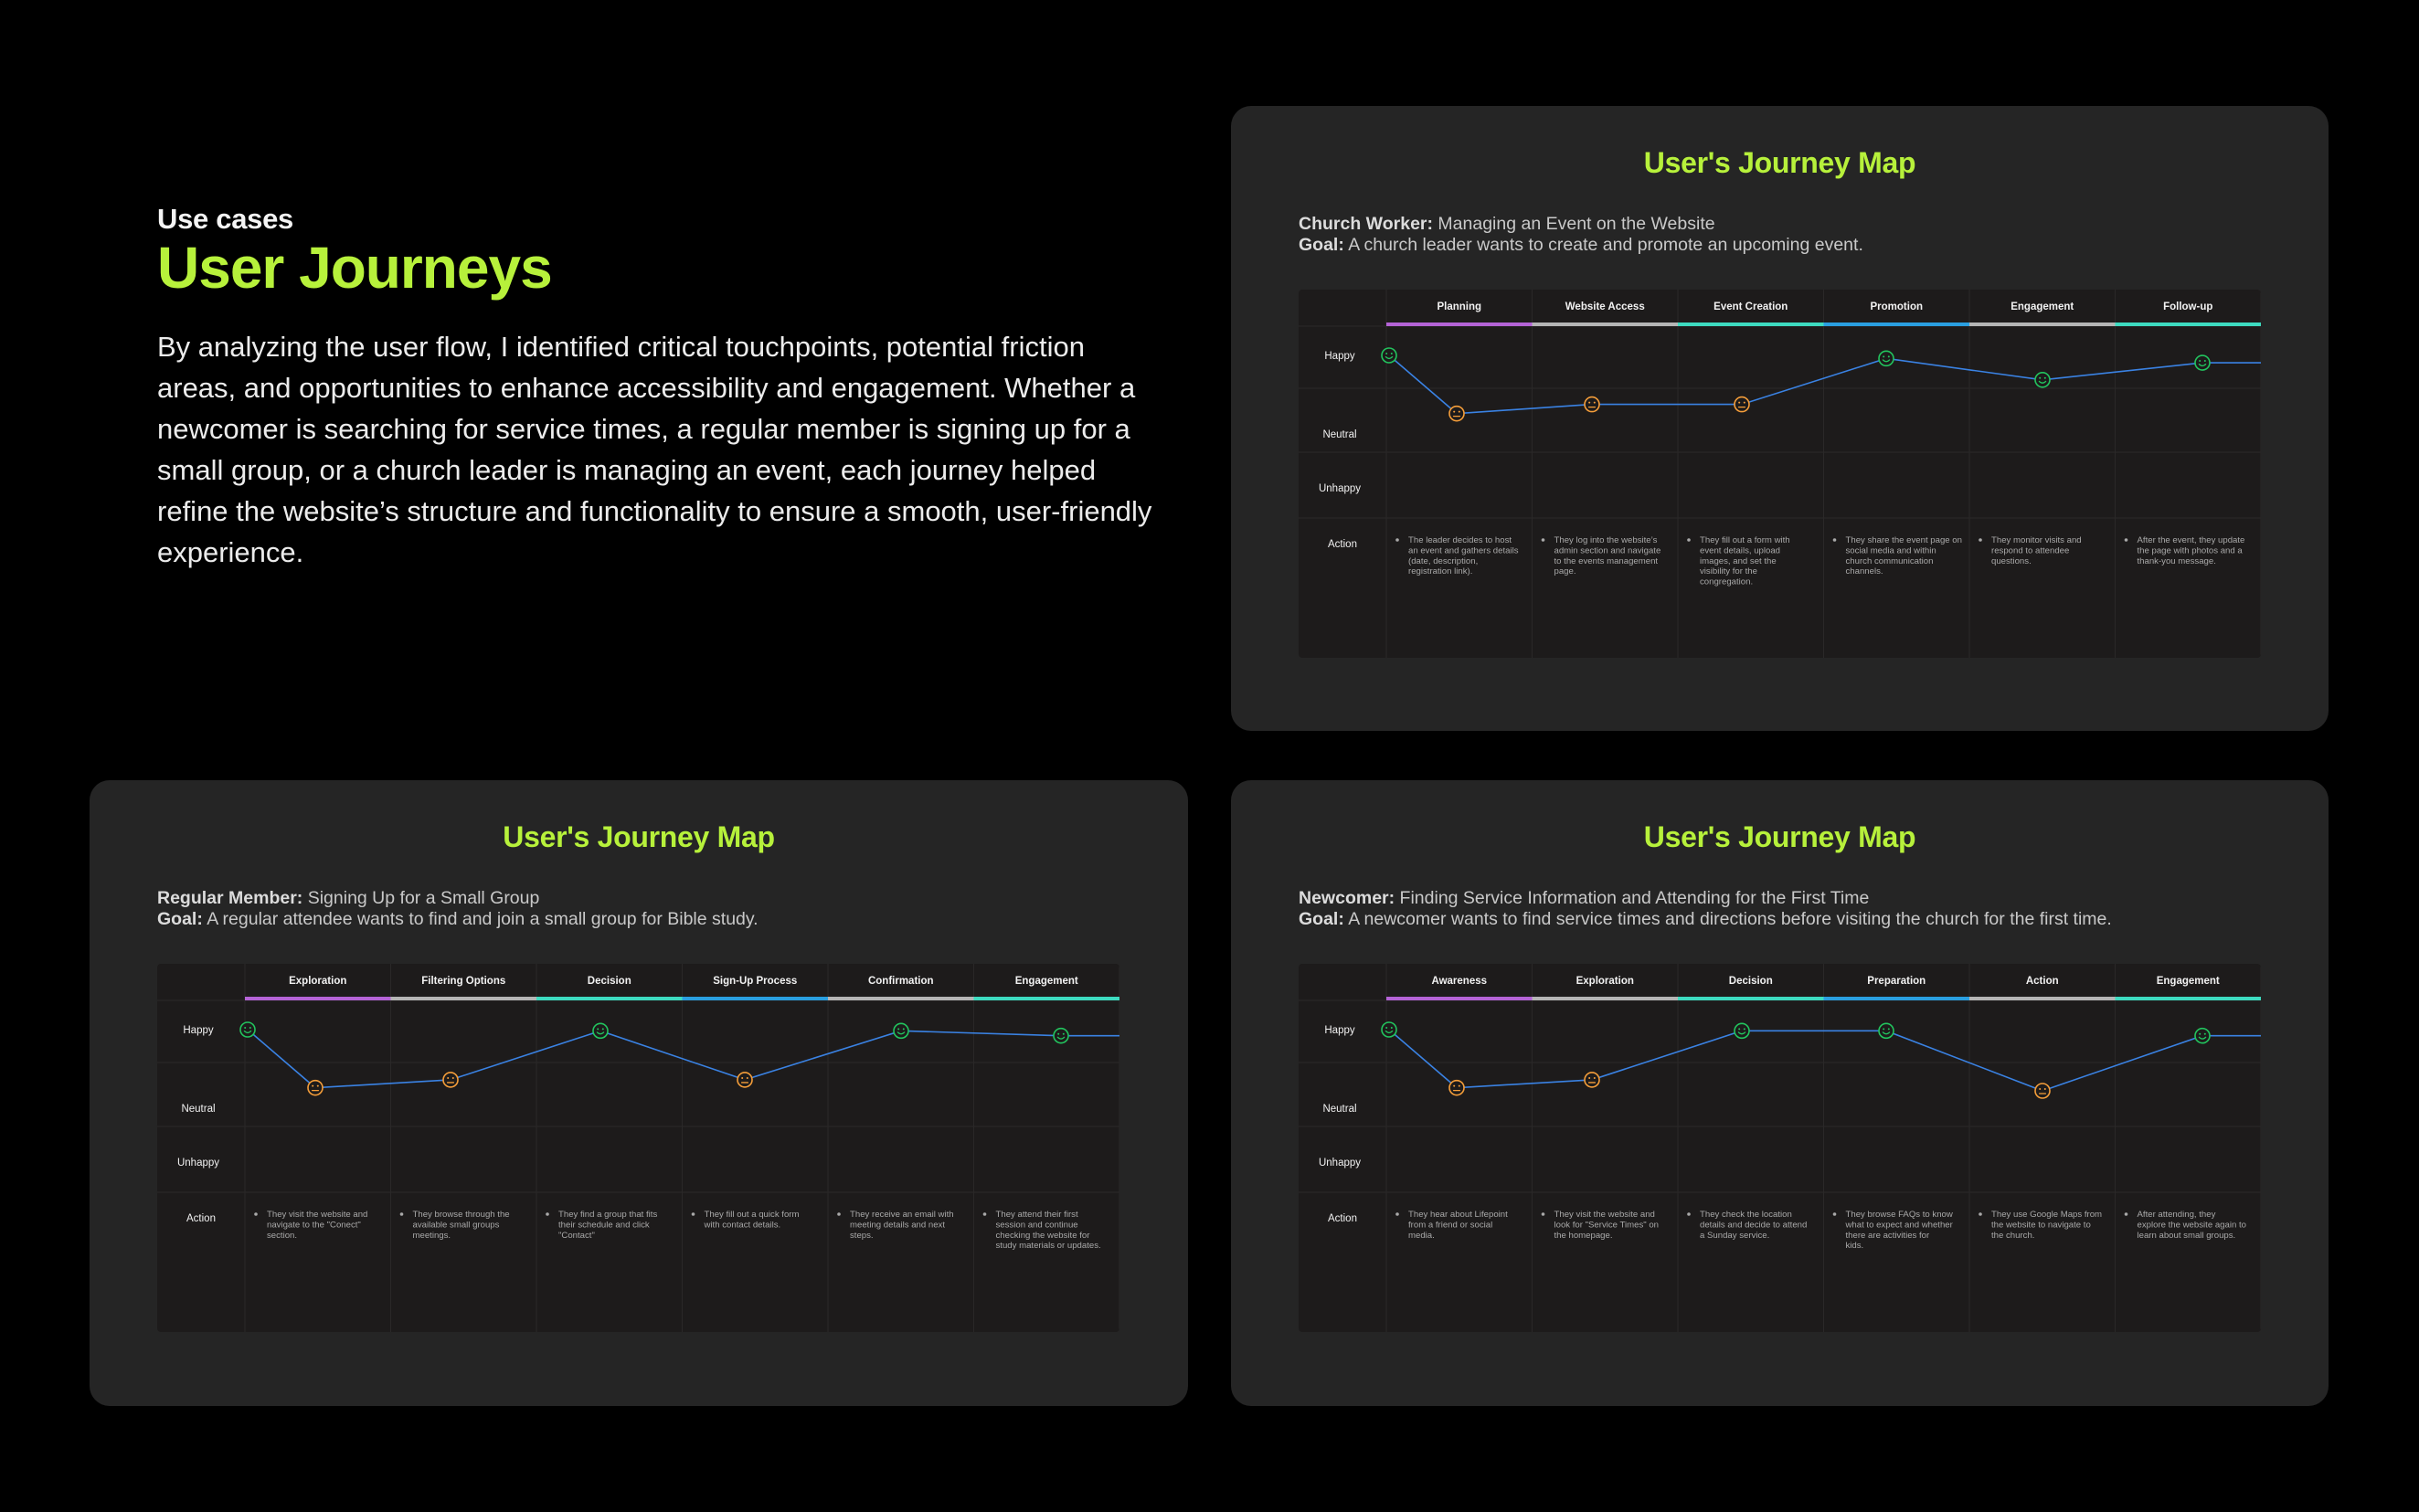  What do you see at coordinates (1751, 306) in the screenshot?
I see `phase-label: Event Creation` at bounding box center [1751, 306].